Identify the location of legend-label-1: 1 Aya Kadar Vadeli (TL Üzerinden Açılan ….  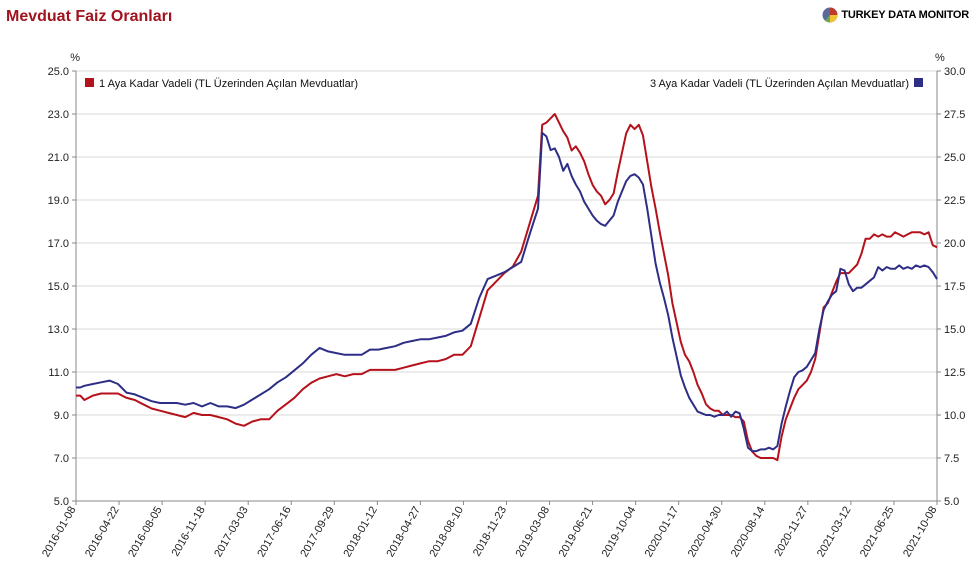
(228, 84).